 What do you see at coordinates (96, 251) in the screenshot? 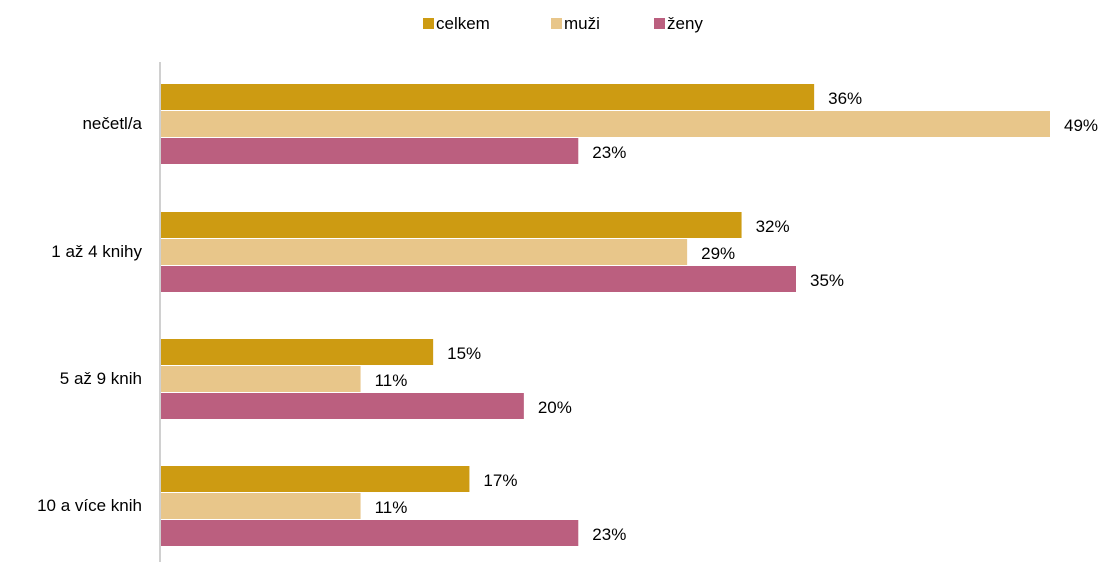
I see `category-label: 1 až 4 knihy` at bounding box center [96, 251].